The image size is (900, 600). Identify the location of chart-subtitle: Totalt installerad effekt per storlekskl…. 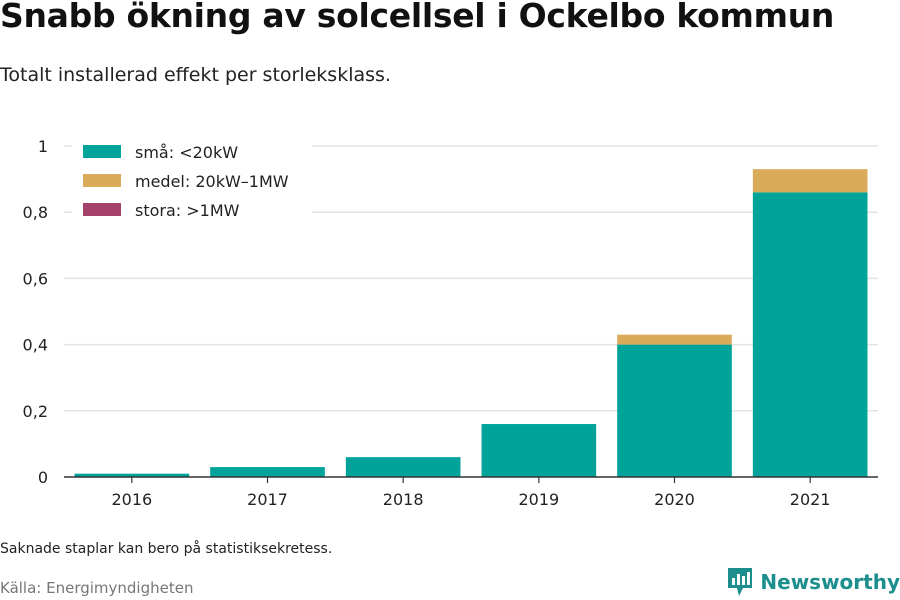
(195, 75).